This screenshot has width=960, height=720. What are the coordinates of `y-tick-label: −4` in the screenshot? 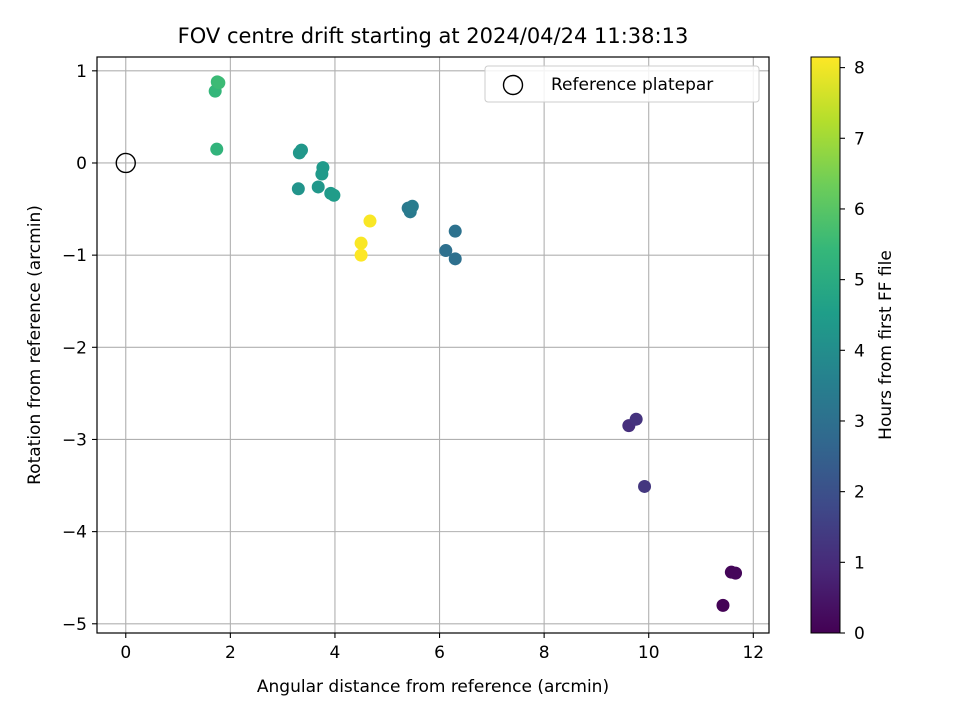 It's located at (74, 533).